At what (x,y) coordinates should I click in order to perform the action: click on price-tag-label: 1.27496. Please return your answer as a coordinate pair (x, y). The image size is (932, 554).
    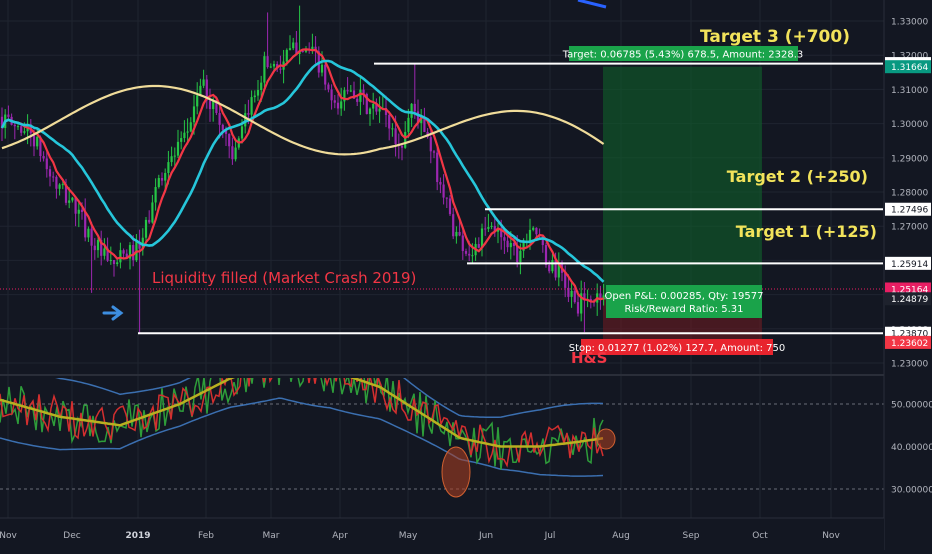
    Looking at the image, I should click on (909, 211).